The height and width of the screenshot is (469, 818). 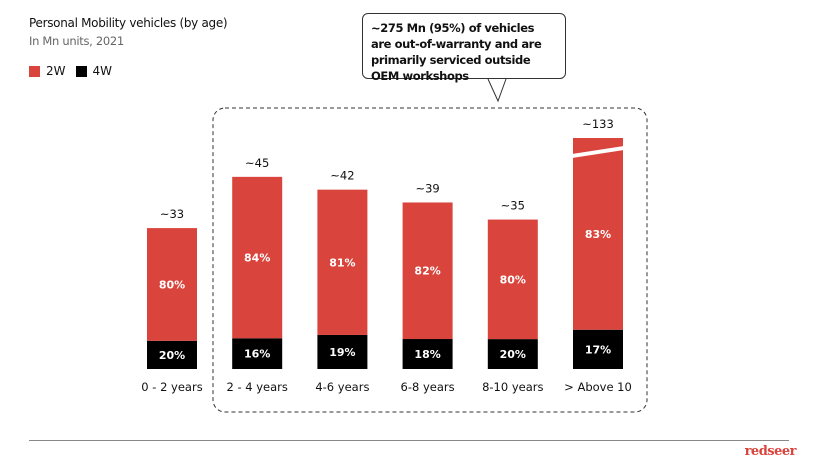 I want to click on total-label: ~39, so click(x=427, y=188).